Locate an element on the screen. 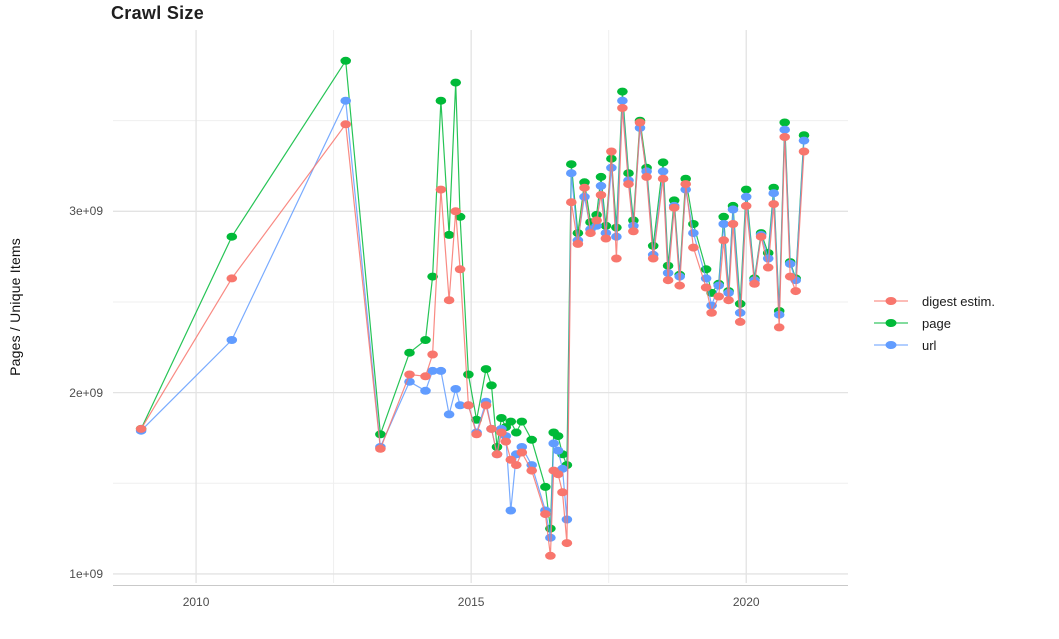  legend-item-url: url is located at coordinates (934, 345).